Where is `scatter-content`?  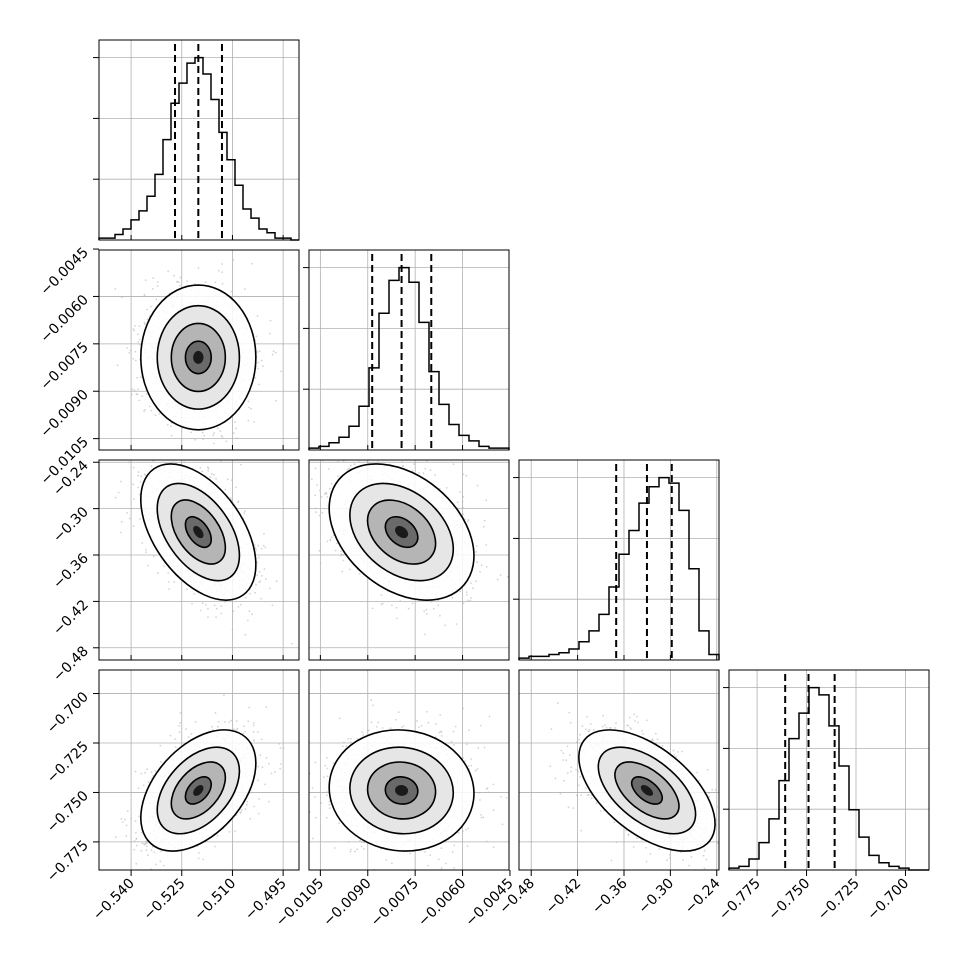
scatter-content is located at coordinates (198, 352).